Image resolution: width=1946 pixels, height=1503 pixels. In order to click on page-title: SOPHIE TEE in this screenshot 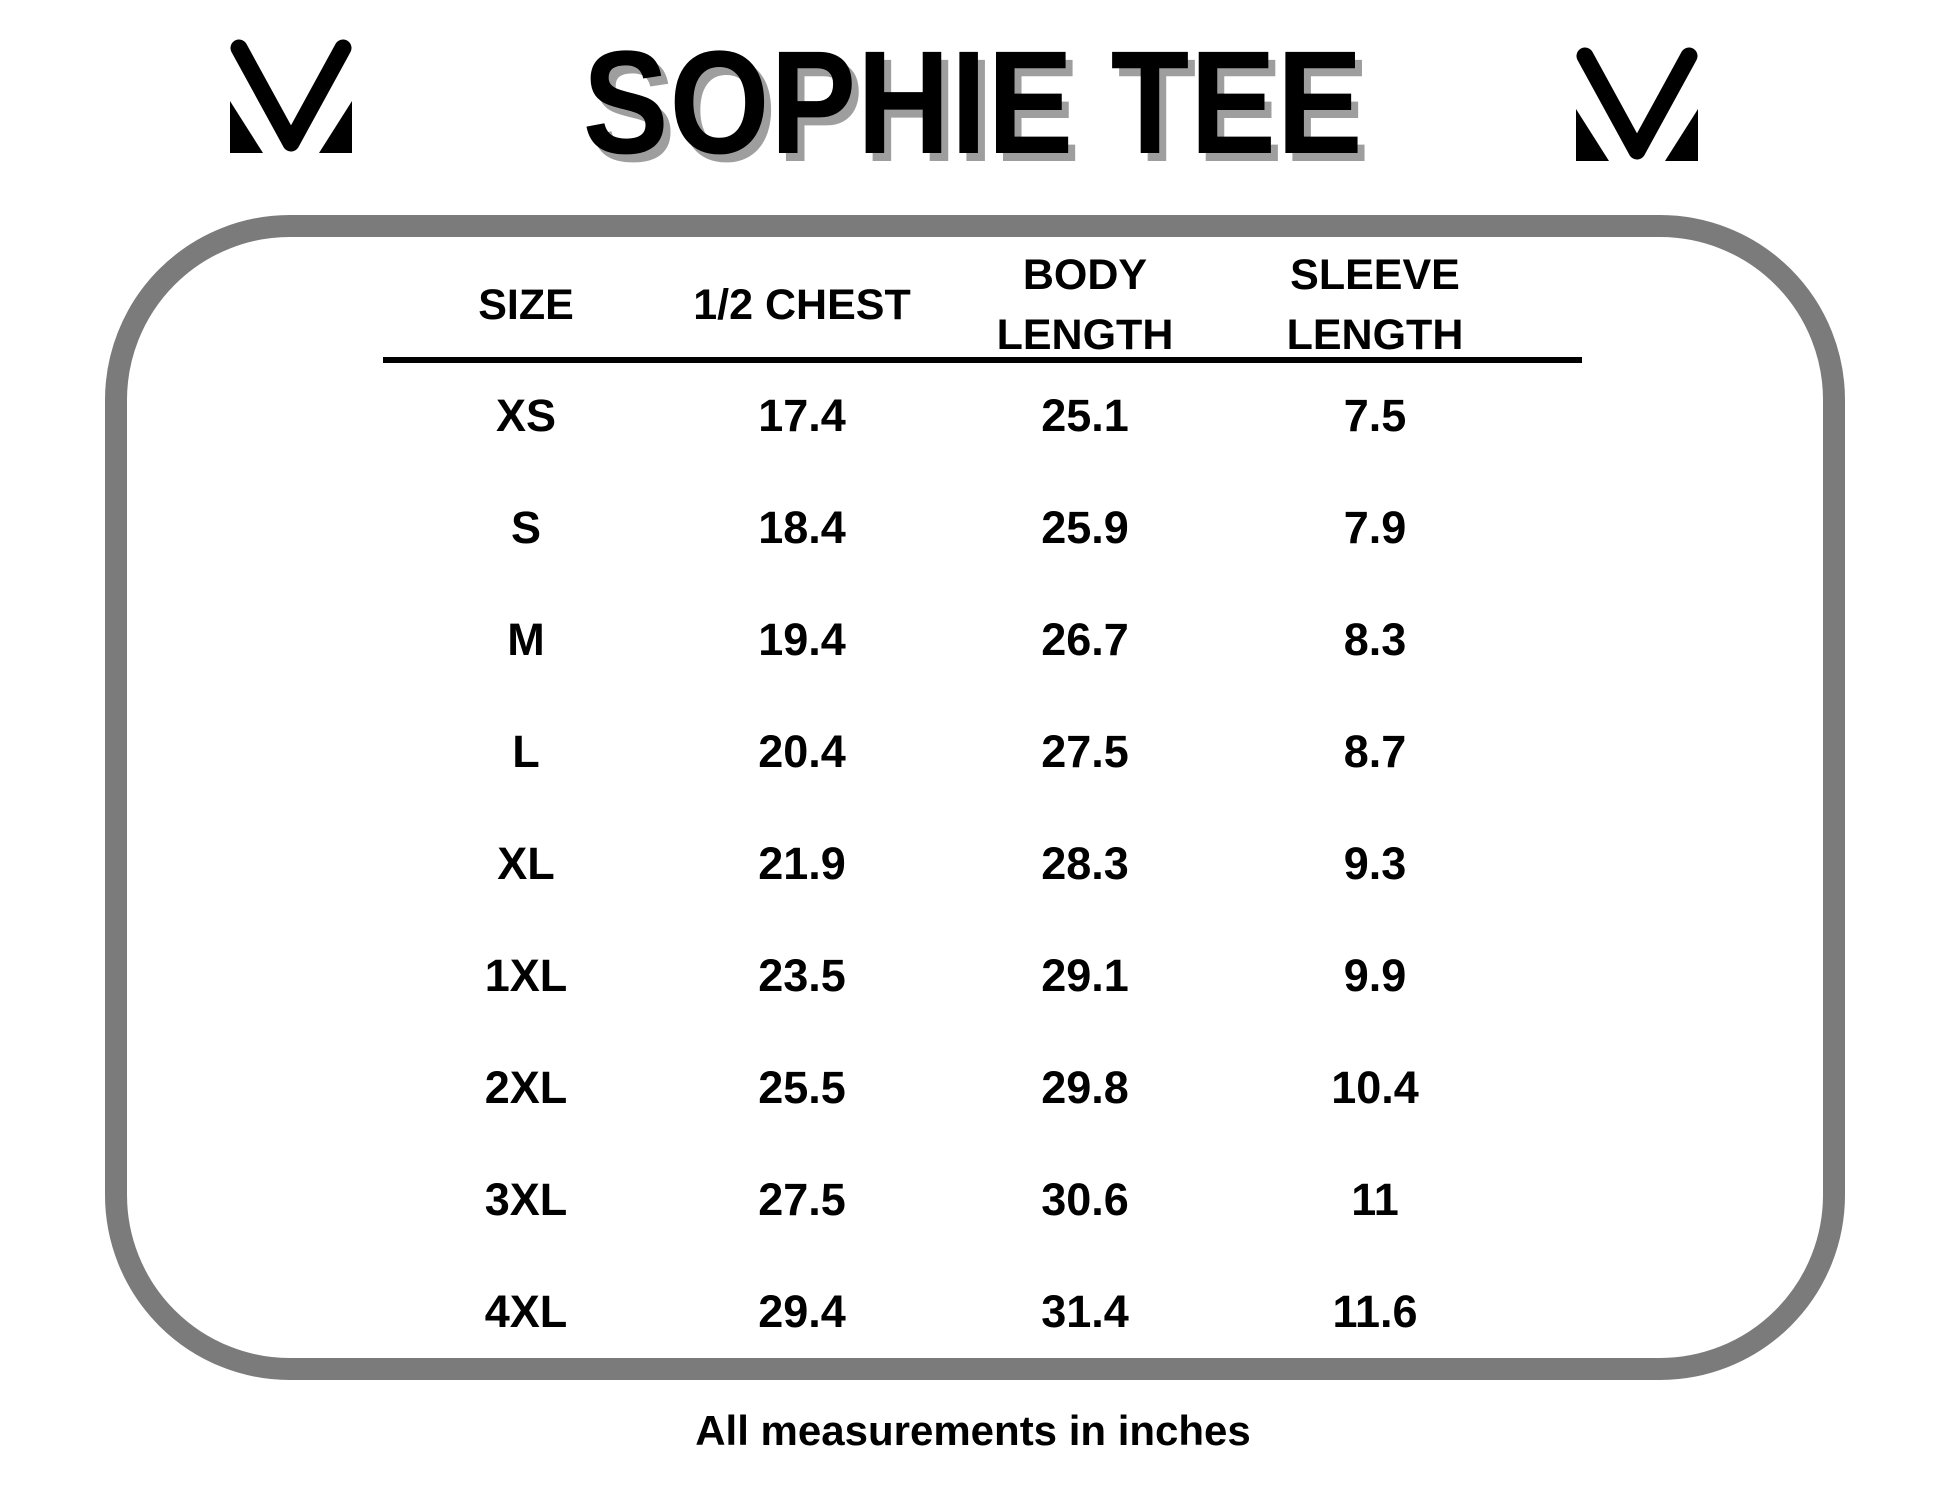, I will do `click(973, 103)`.